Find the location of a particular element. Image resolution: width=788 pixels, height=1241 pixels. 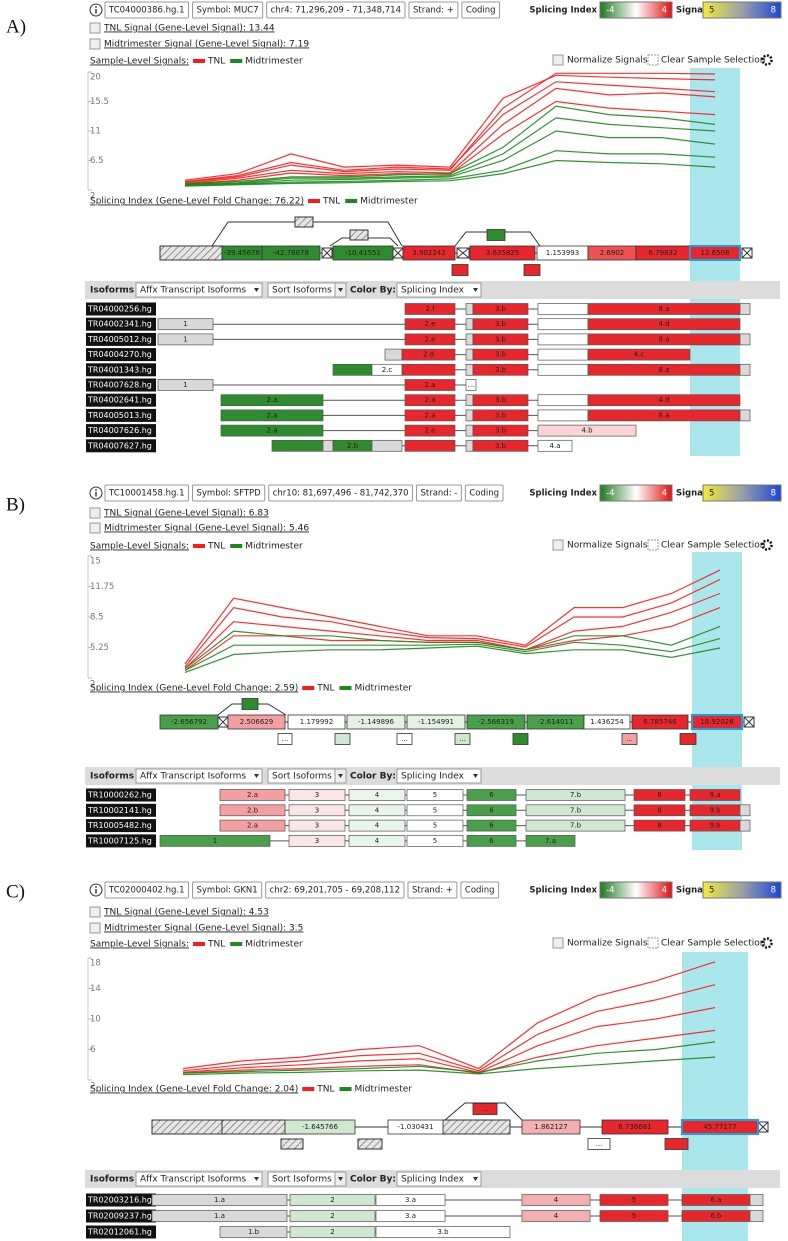

panel-label: C) is located at coordinates (15, 891).